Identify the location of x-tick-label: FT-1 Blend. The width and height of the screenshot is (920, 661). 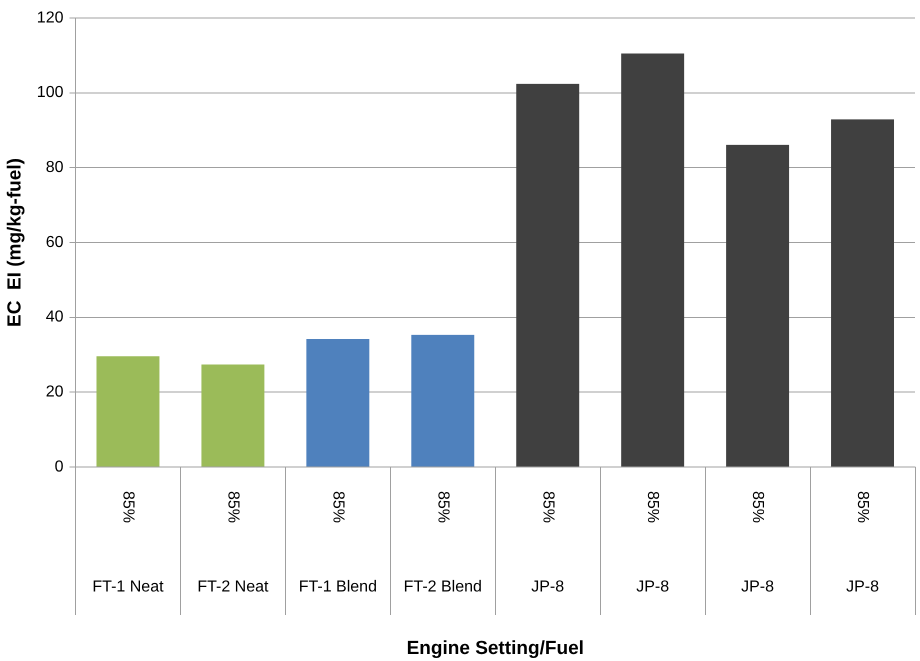
(337, 587).